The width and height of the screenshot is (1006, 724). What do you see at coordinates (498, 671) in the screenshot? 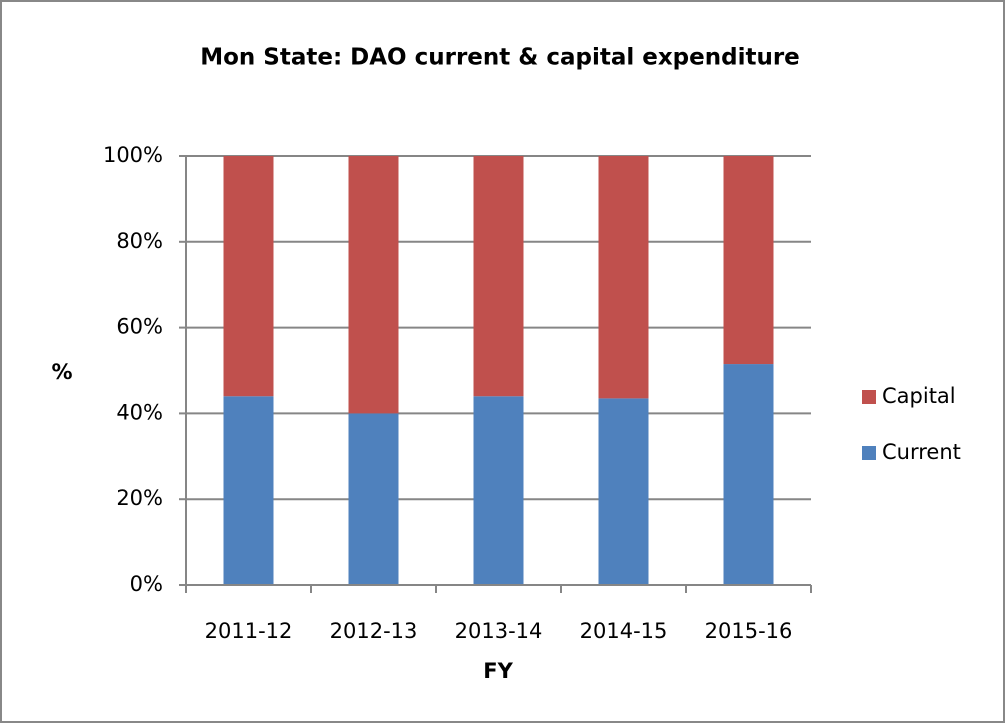
I see `x-axis-title: FY` at bounding box center [498, 671].